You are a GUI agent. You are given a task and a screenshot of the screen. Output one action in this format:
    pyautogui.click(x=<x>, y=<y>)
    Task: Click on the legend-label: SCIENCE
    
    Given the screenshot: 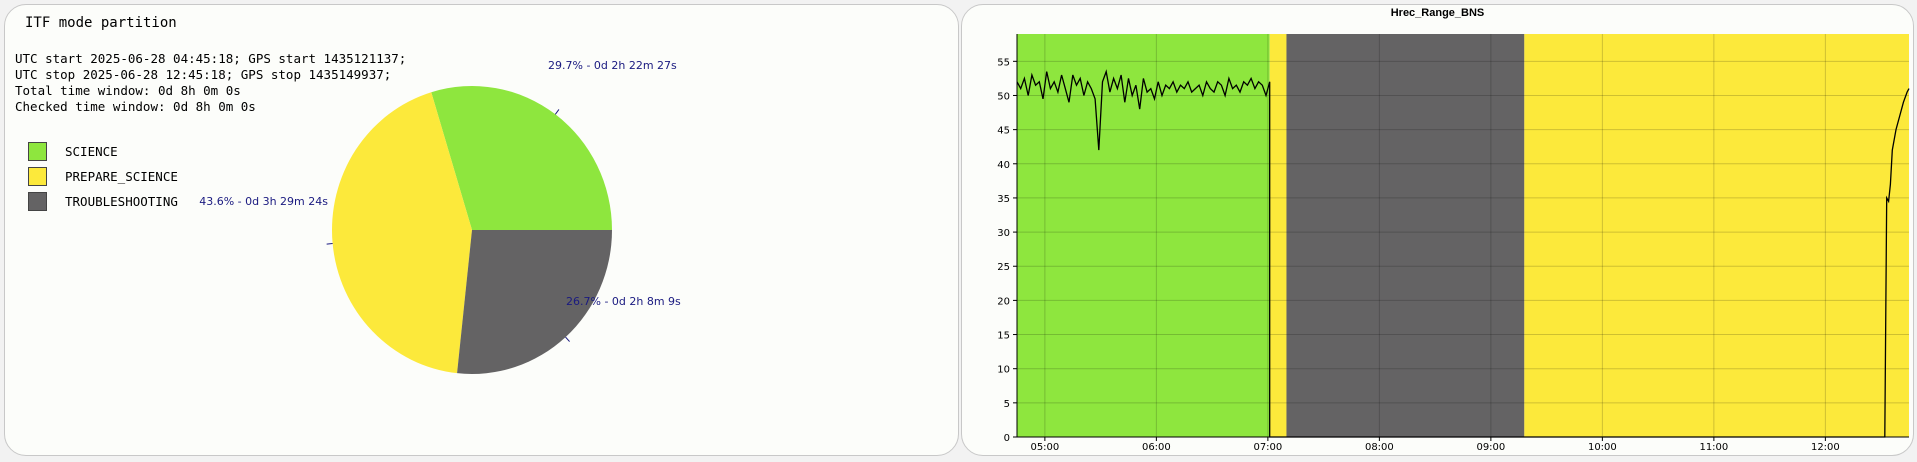 What is the action you would take?
    pyautogui.click(x=91, y=151)
    